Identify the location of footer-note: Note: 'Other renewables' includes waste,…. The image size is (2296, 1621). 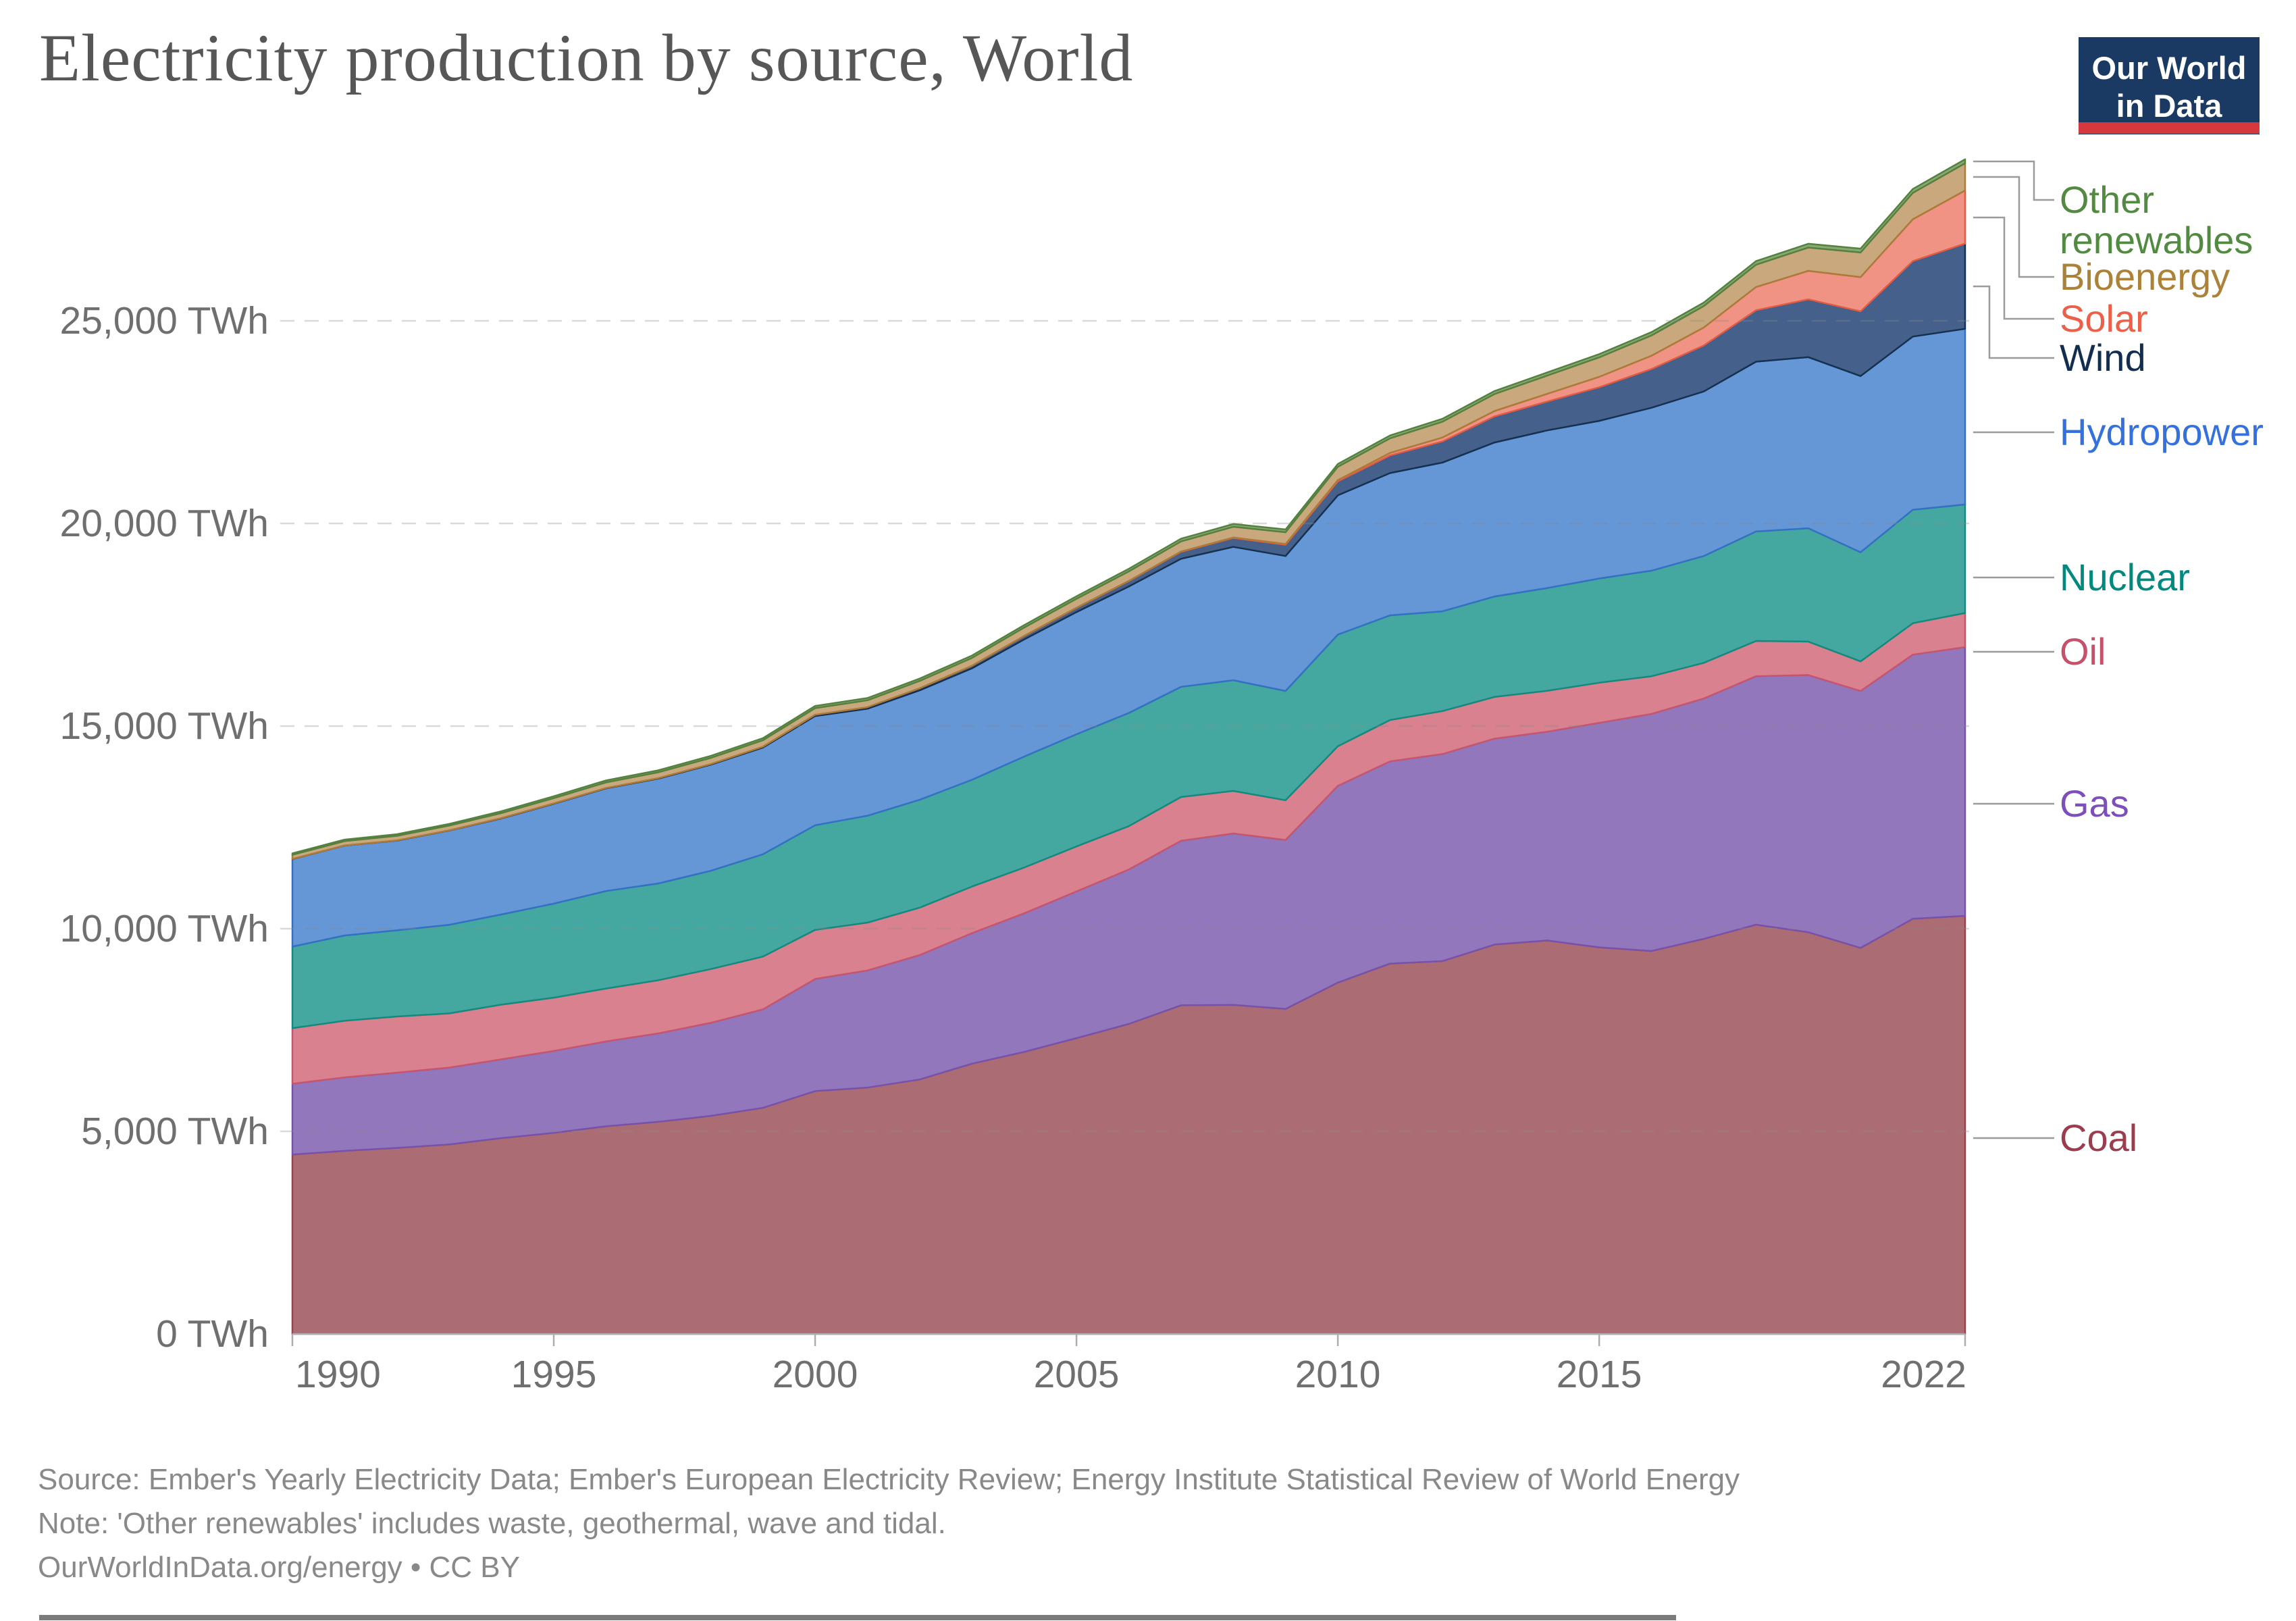
(492, 1523).